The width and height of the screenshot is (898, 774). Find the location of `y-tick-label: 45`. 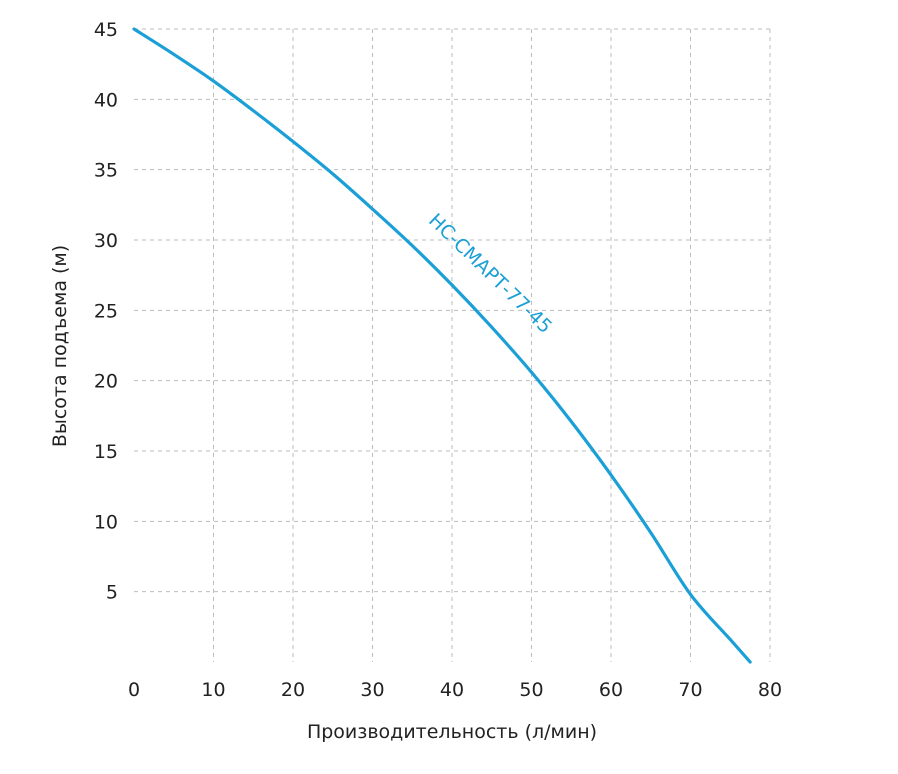

y-tick-label: 45 is located at coordinates (106, 30).